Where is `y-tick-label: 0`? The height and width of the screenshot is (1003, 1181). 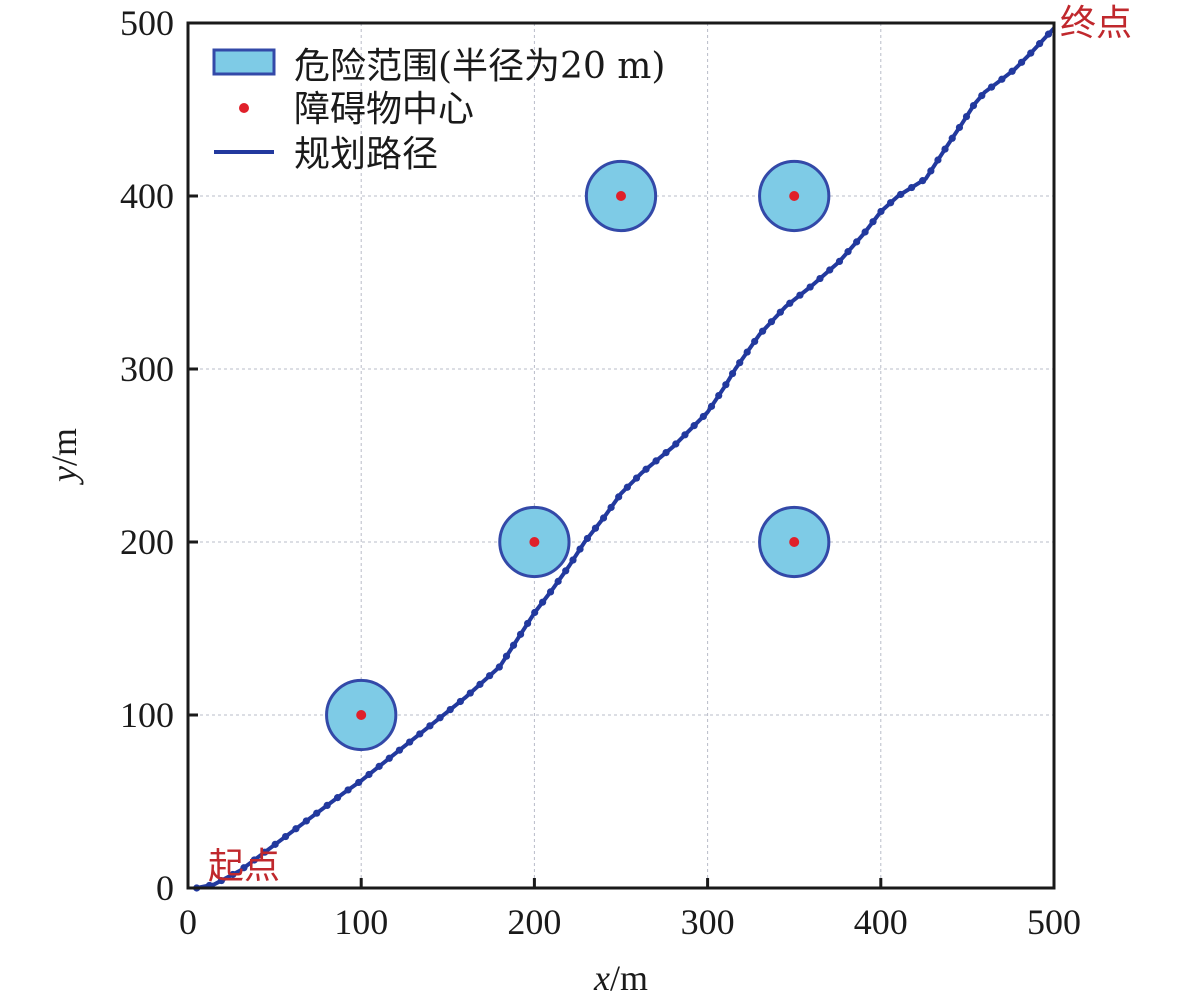
y-tick-label: 0 is located at coordinates (165, 888).